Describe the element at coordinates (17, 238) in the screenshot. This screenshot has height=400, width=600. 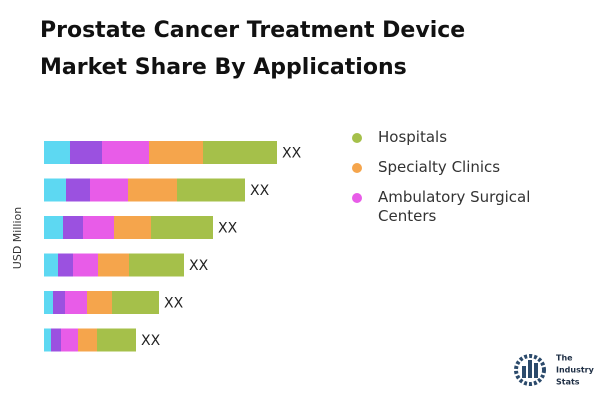
I see `y-axis-label: USD Million` at that location.